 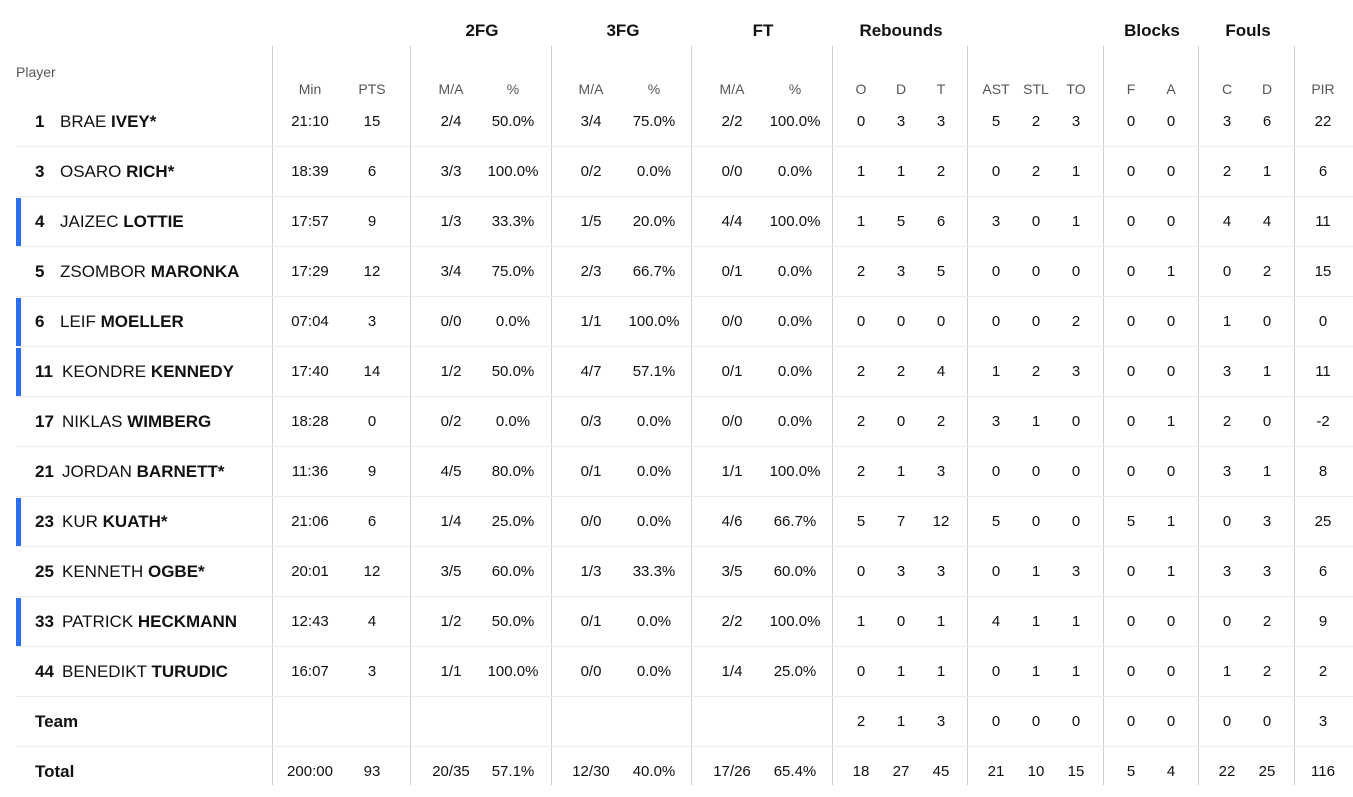 I want to click on stat-ft-ma: 0/0, so click(x=732, y=421).